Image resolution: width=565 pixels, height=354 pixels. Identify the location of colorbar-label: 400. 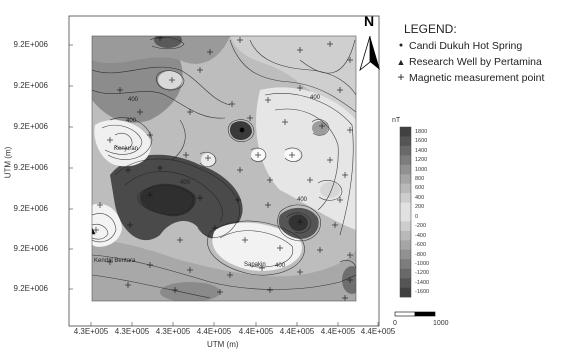
(420, 197).